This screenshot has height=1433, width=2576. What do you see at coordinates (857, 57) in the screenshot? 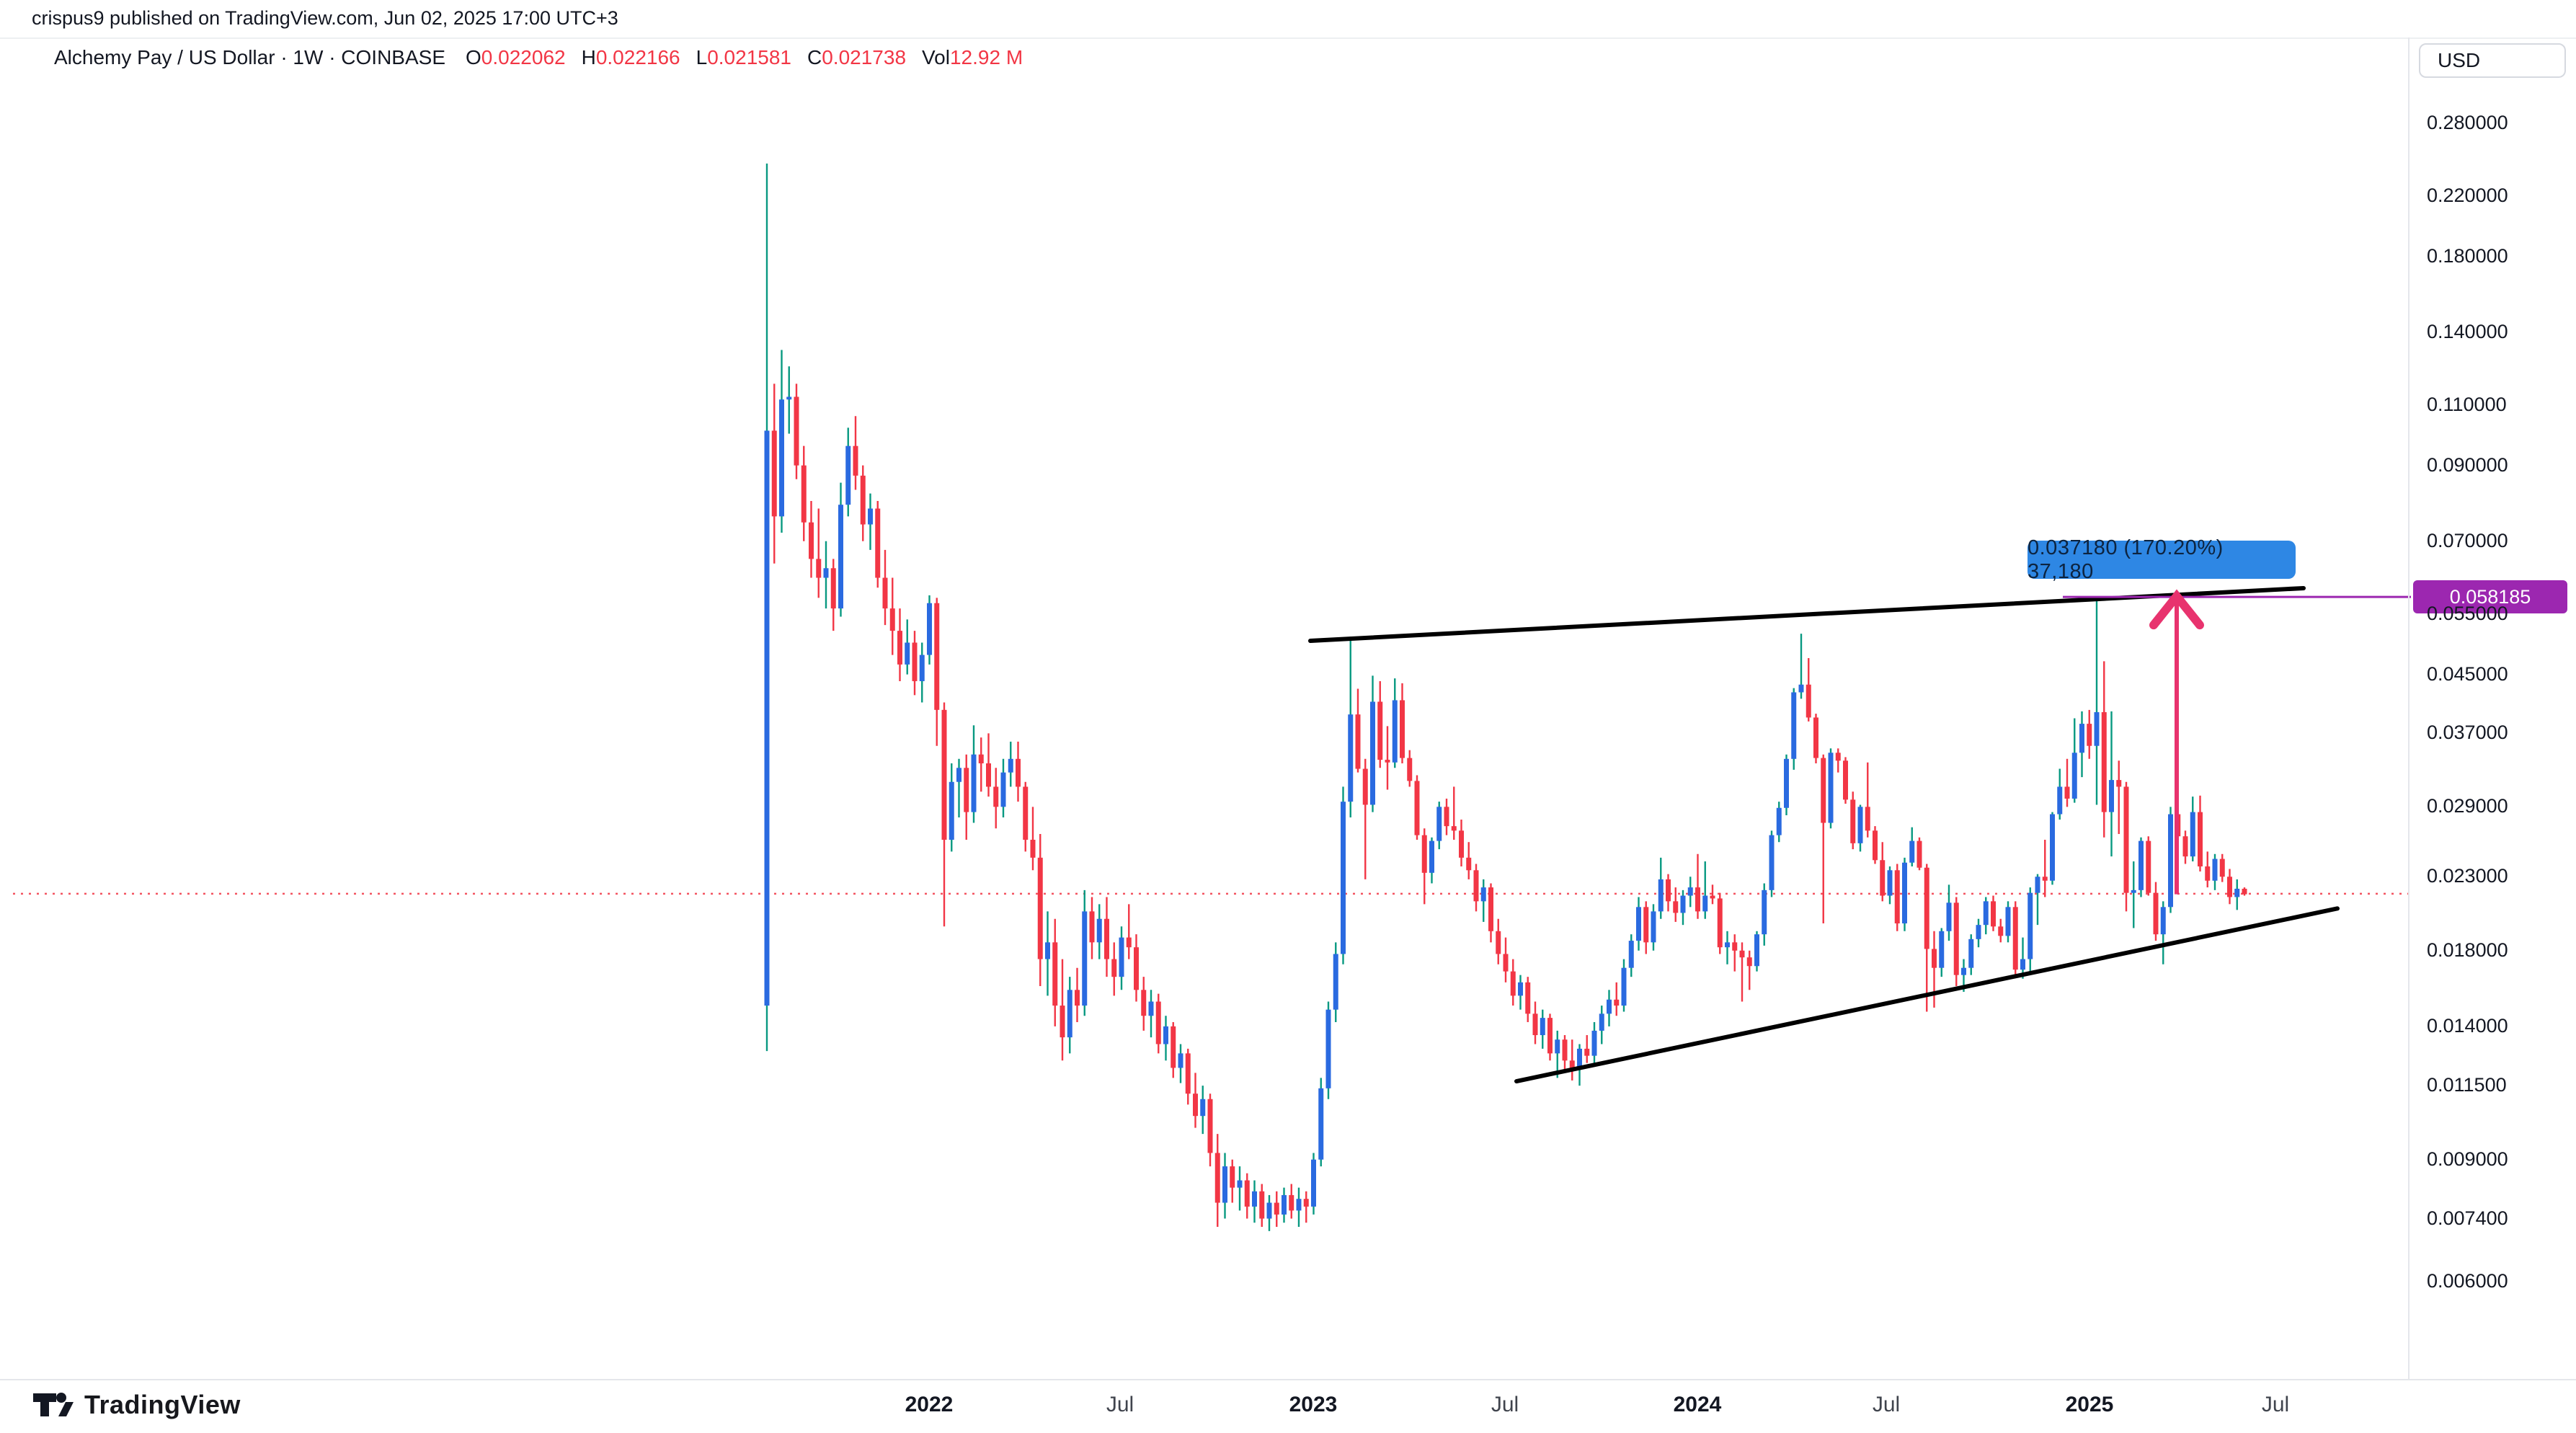
I see `ohlc-close: C0.021738` at bounding box center [857, 57].